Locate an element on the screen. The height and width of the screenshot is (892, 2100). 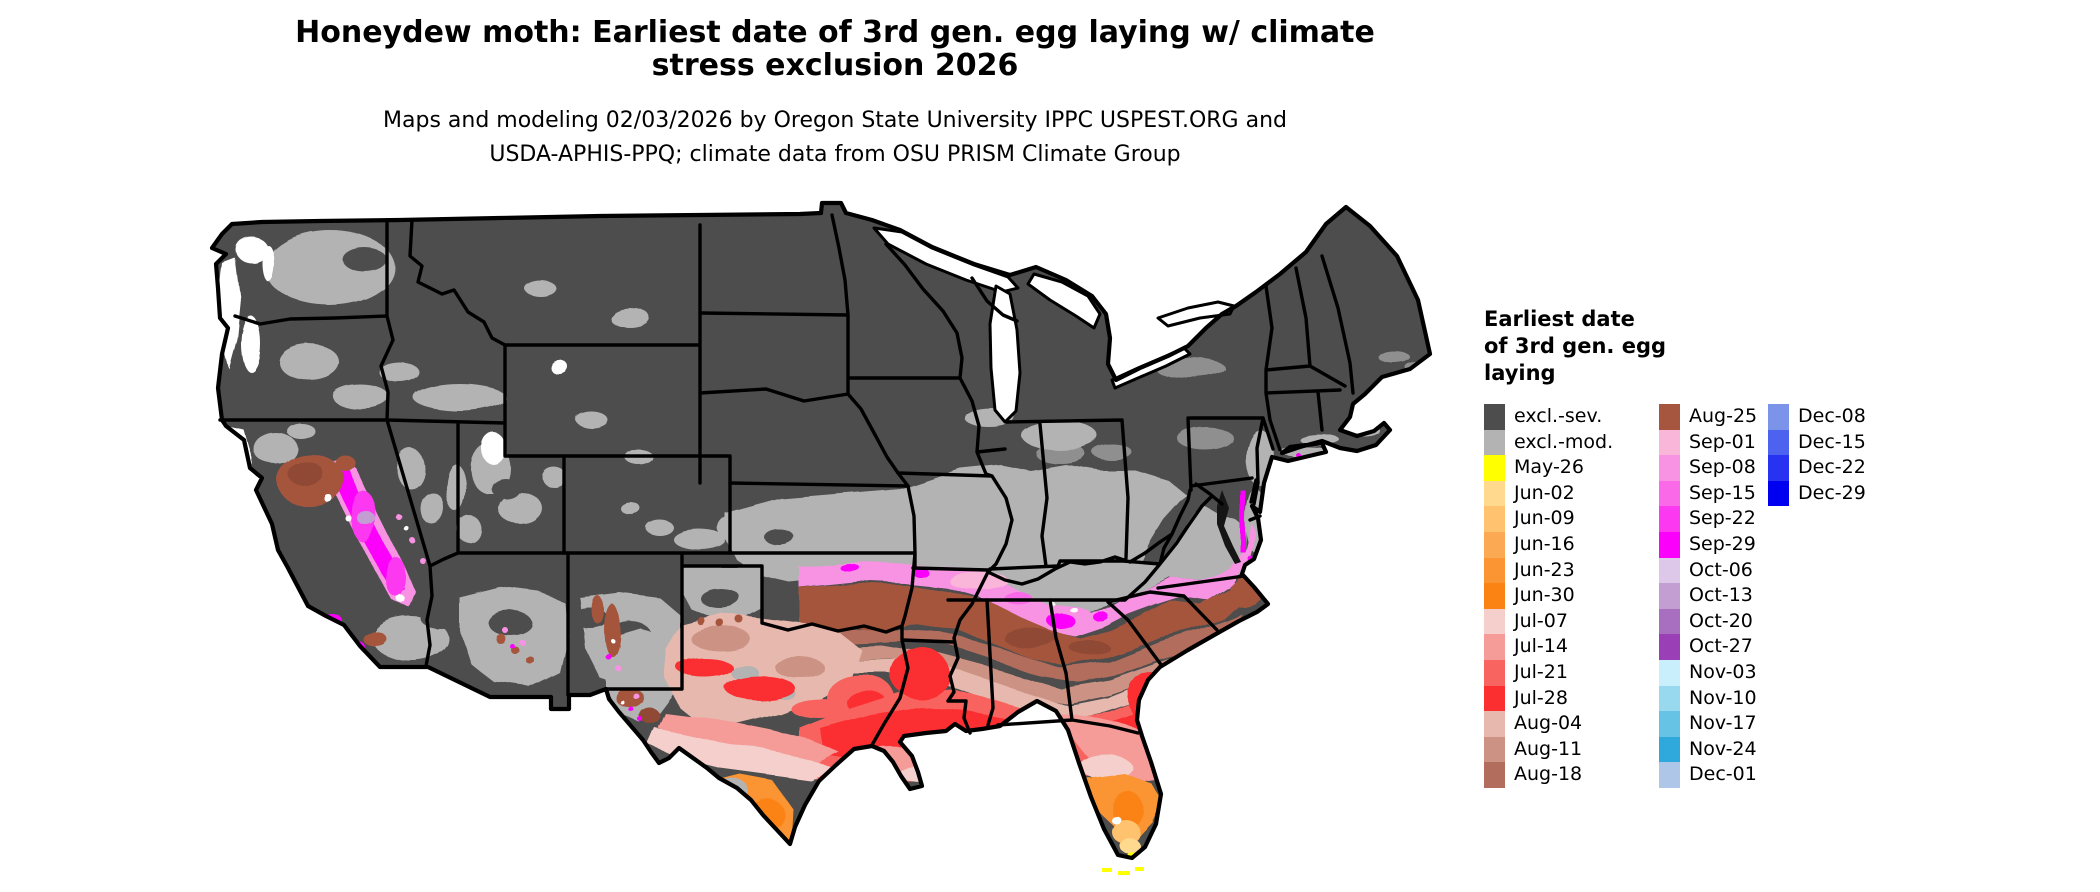
legend-entry-label: Nov-10 is located at coordinates (1723, 697).